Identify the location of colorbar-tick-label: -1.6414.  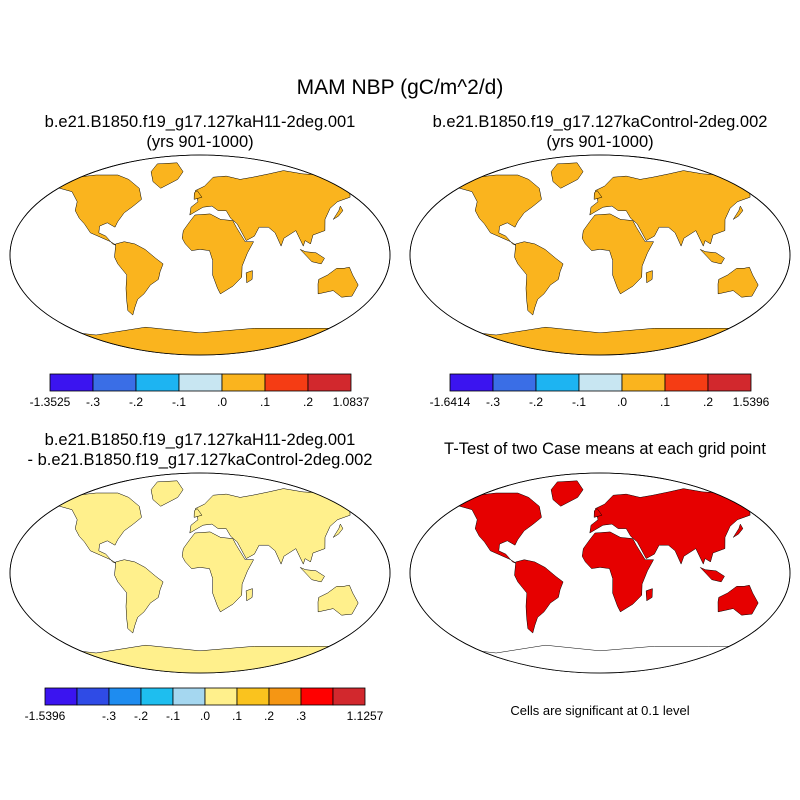
(450, 402).